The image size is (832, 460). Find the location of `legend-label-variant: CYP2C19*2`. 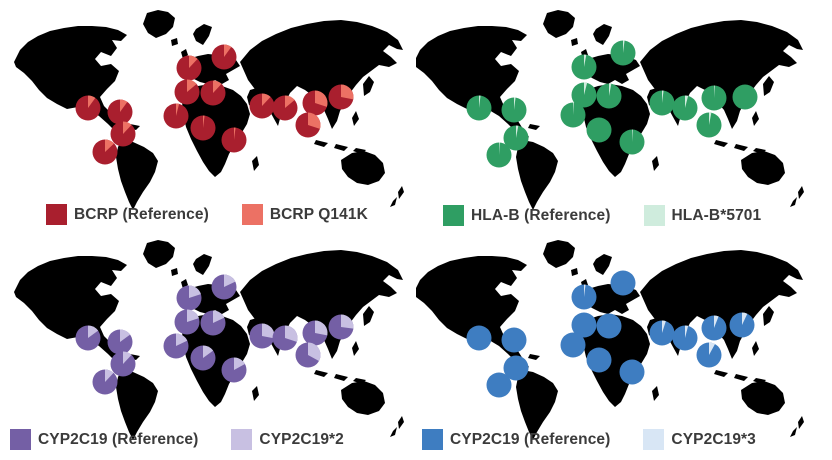

legend-label-variant: CYP2C19*2 is located at coordinates (301, 439).